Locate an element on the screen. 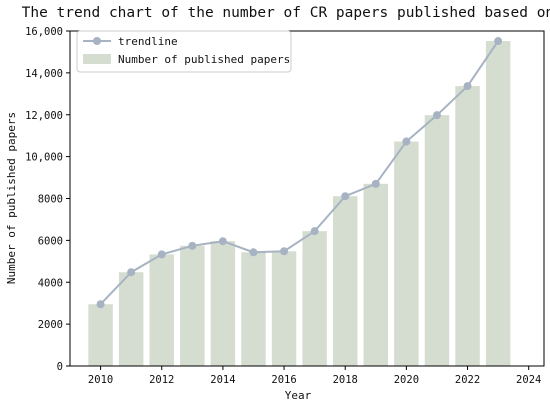  y-tick-label: 6000 is located at coordinates (50, 241).